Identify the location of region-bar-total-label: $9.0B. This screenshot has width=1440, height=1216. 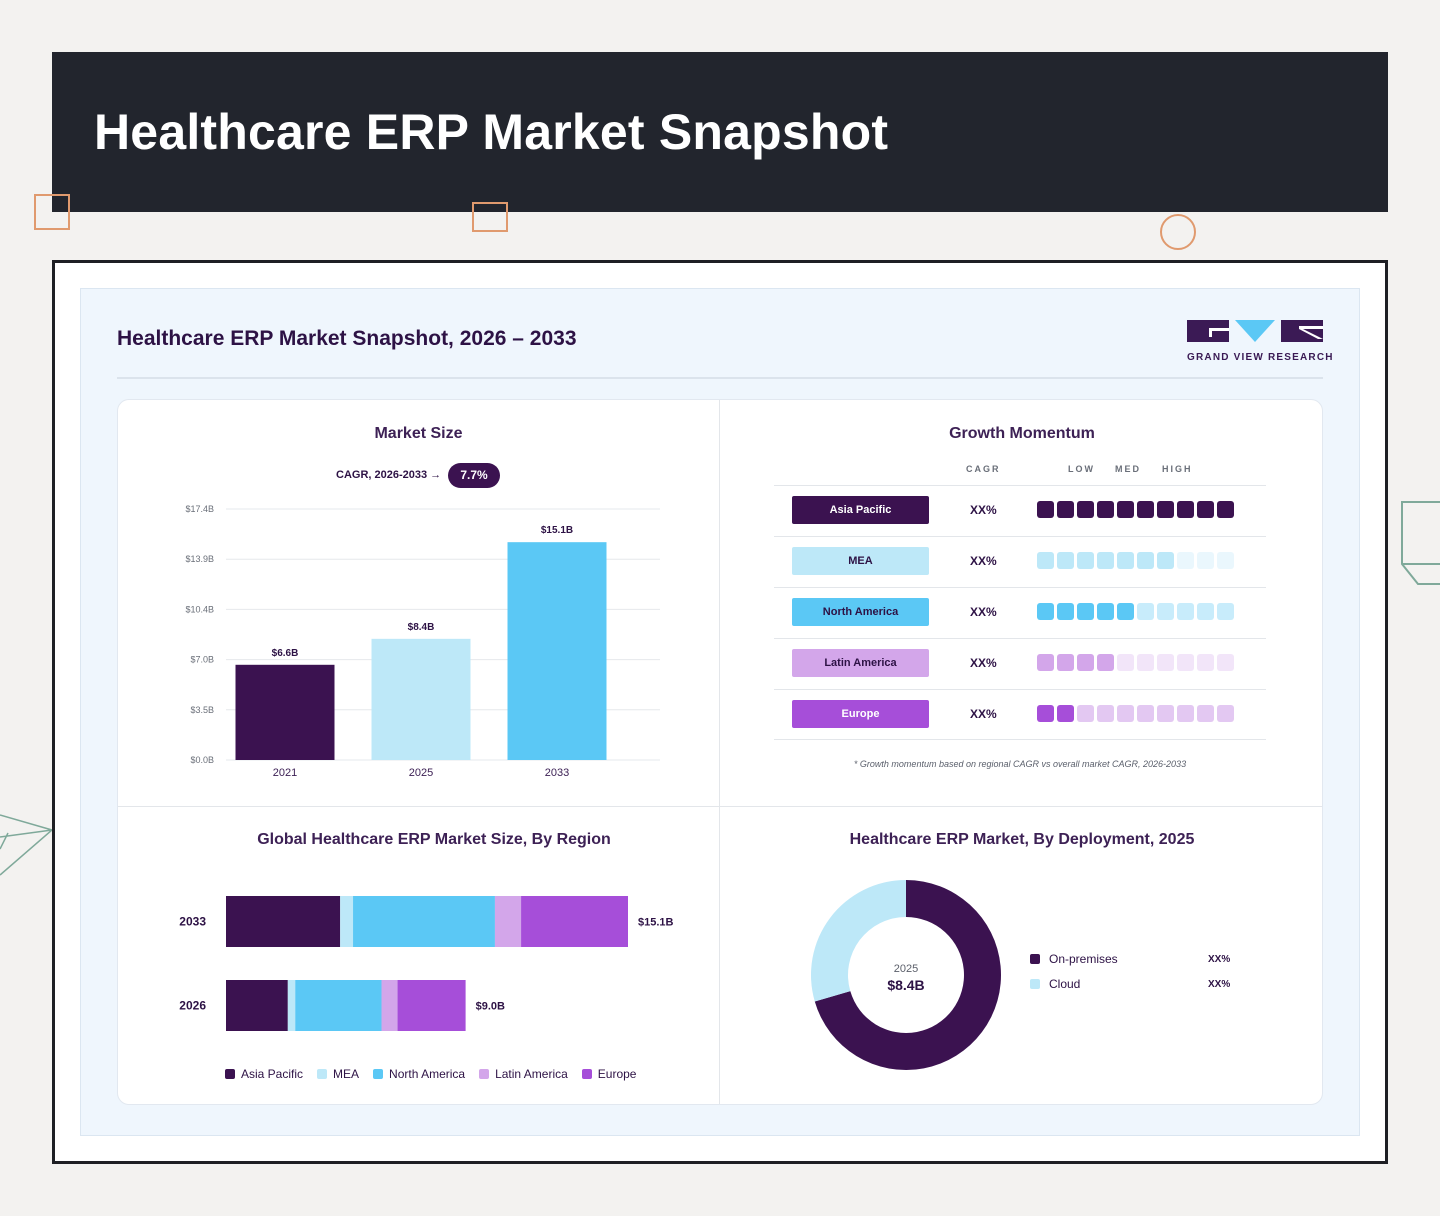
(490, 1007).